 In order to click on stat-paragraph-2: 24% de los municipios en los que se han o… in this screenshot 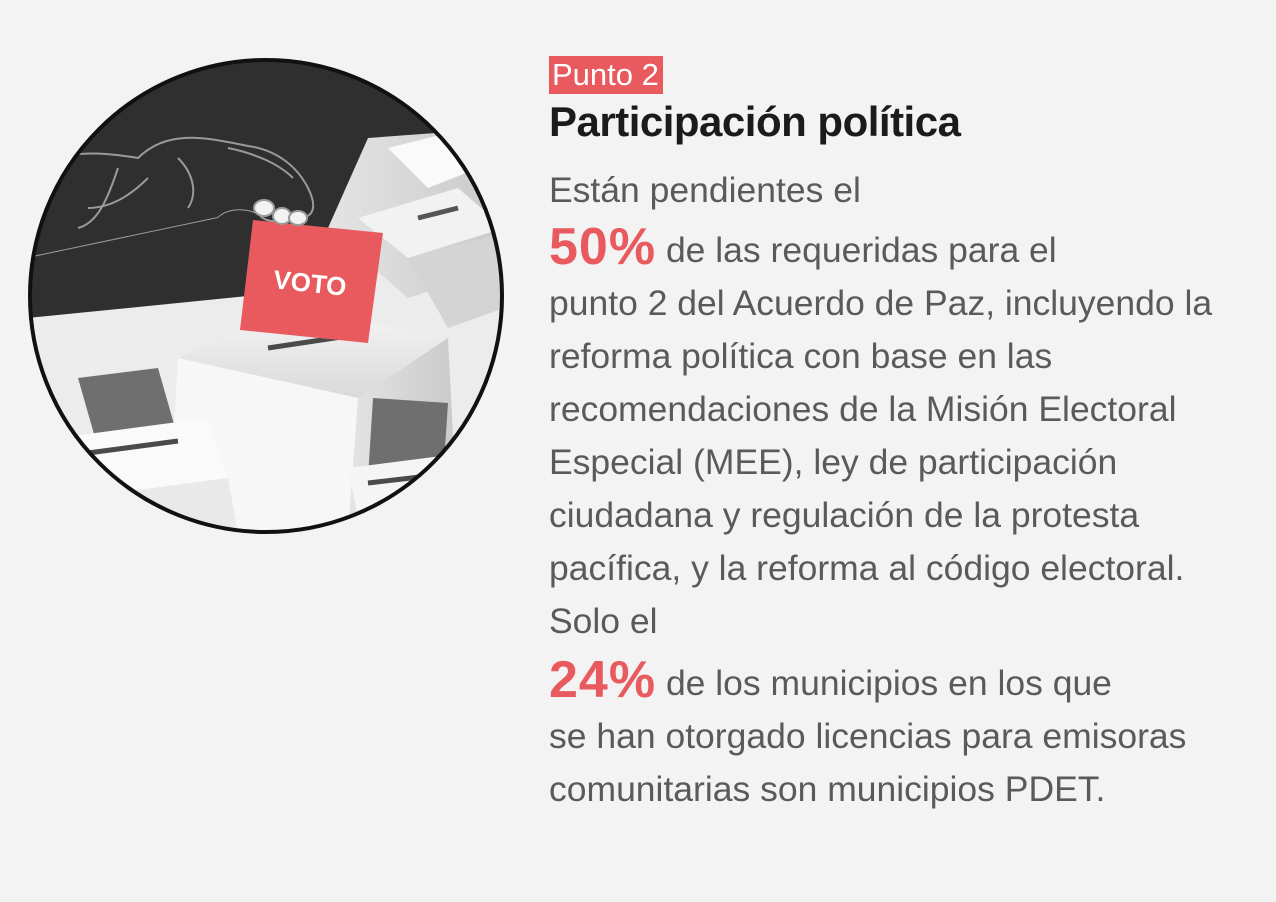, I will do `click(899, 735)`.